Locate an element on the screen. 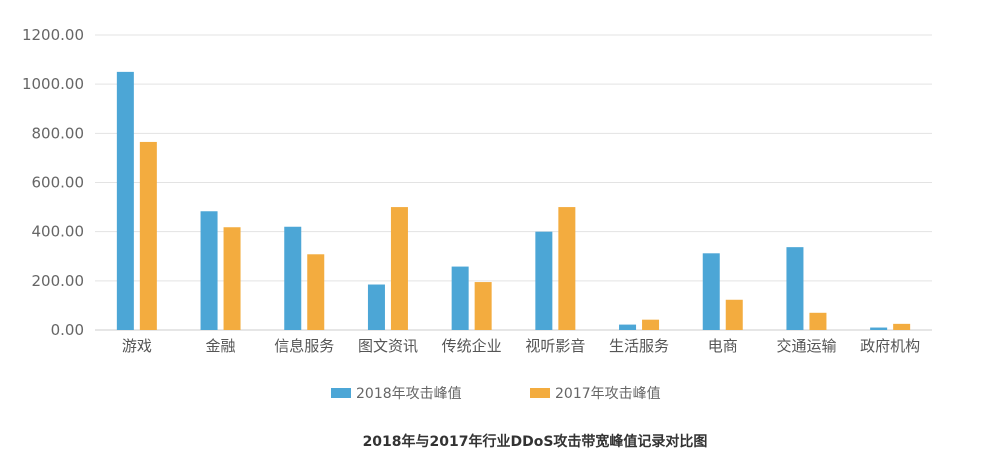 The width and height of the screenshot is (987, 465). x-tick-label: 视听影音 is located at coordinates (555, 346).